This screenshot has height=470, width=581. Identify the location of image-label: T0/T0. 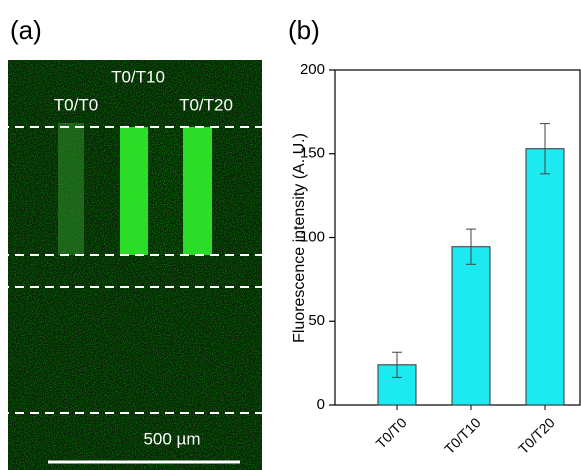
(76, 104).